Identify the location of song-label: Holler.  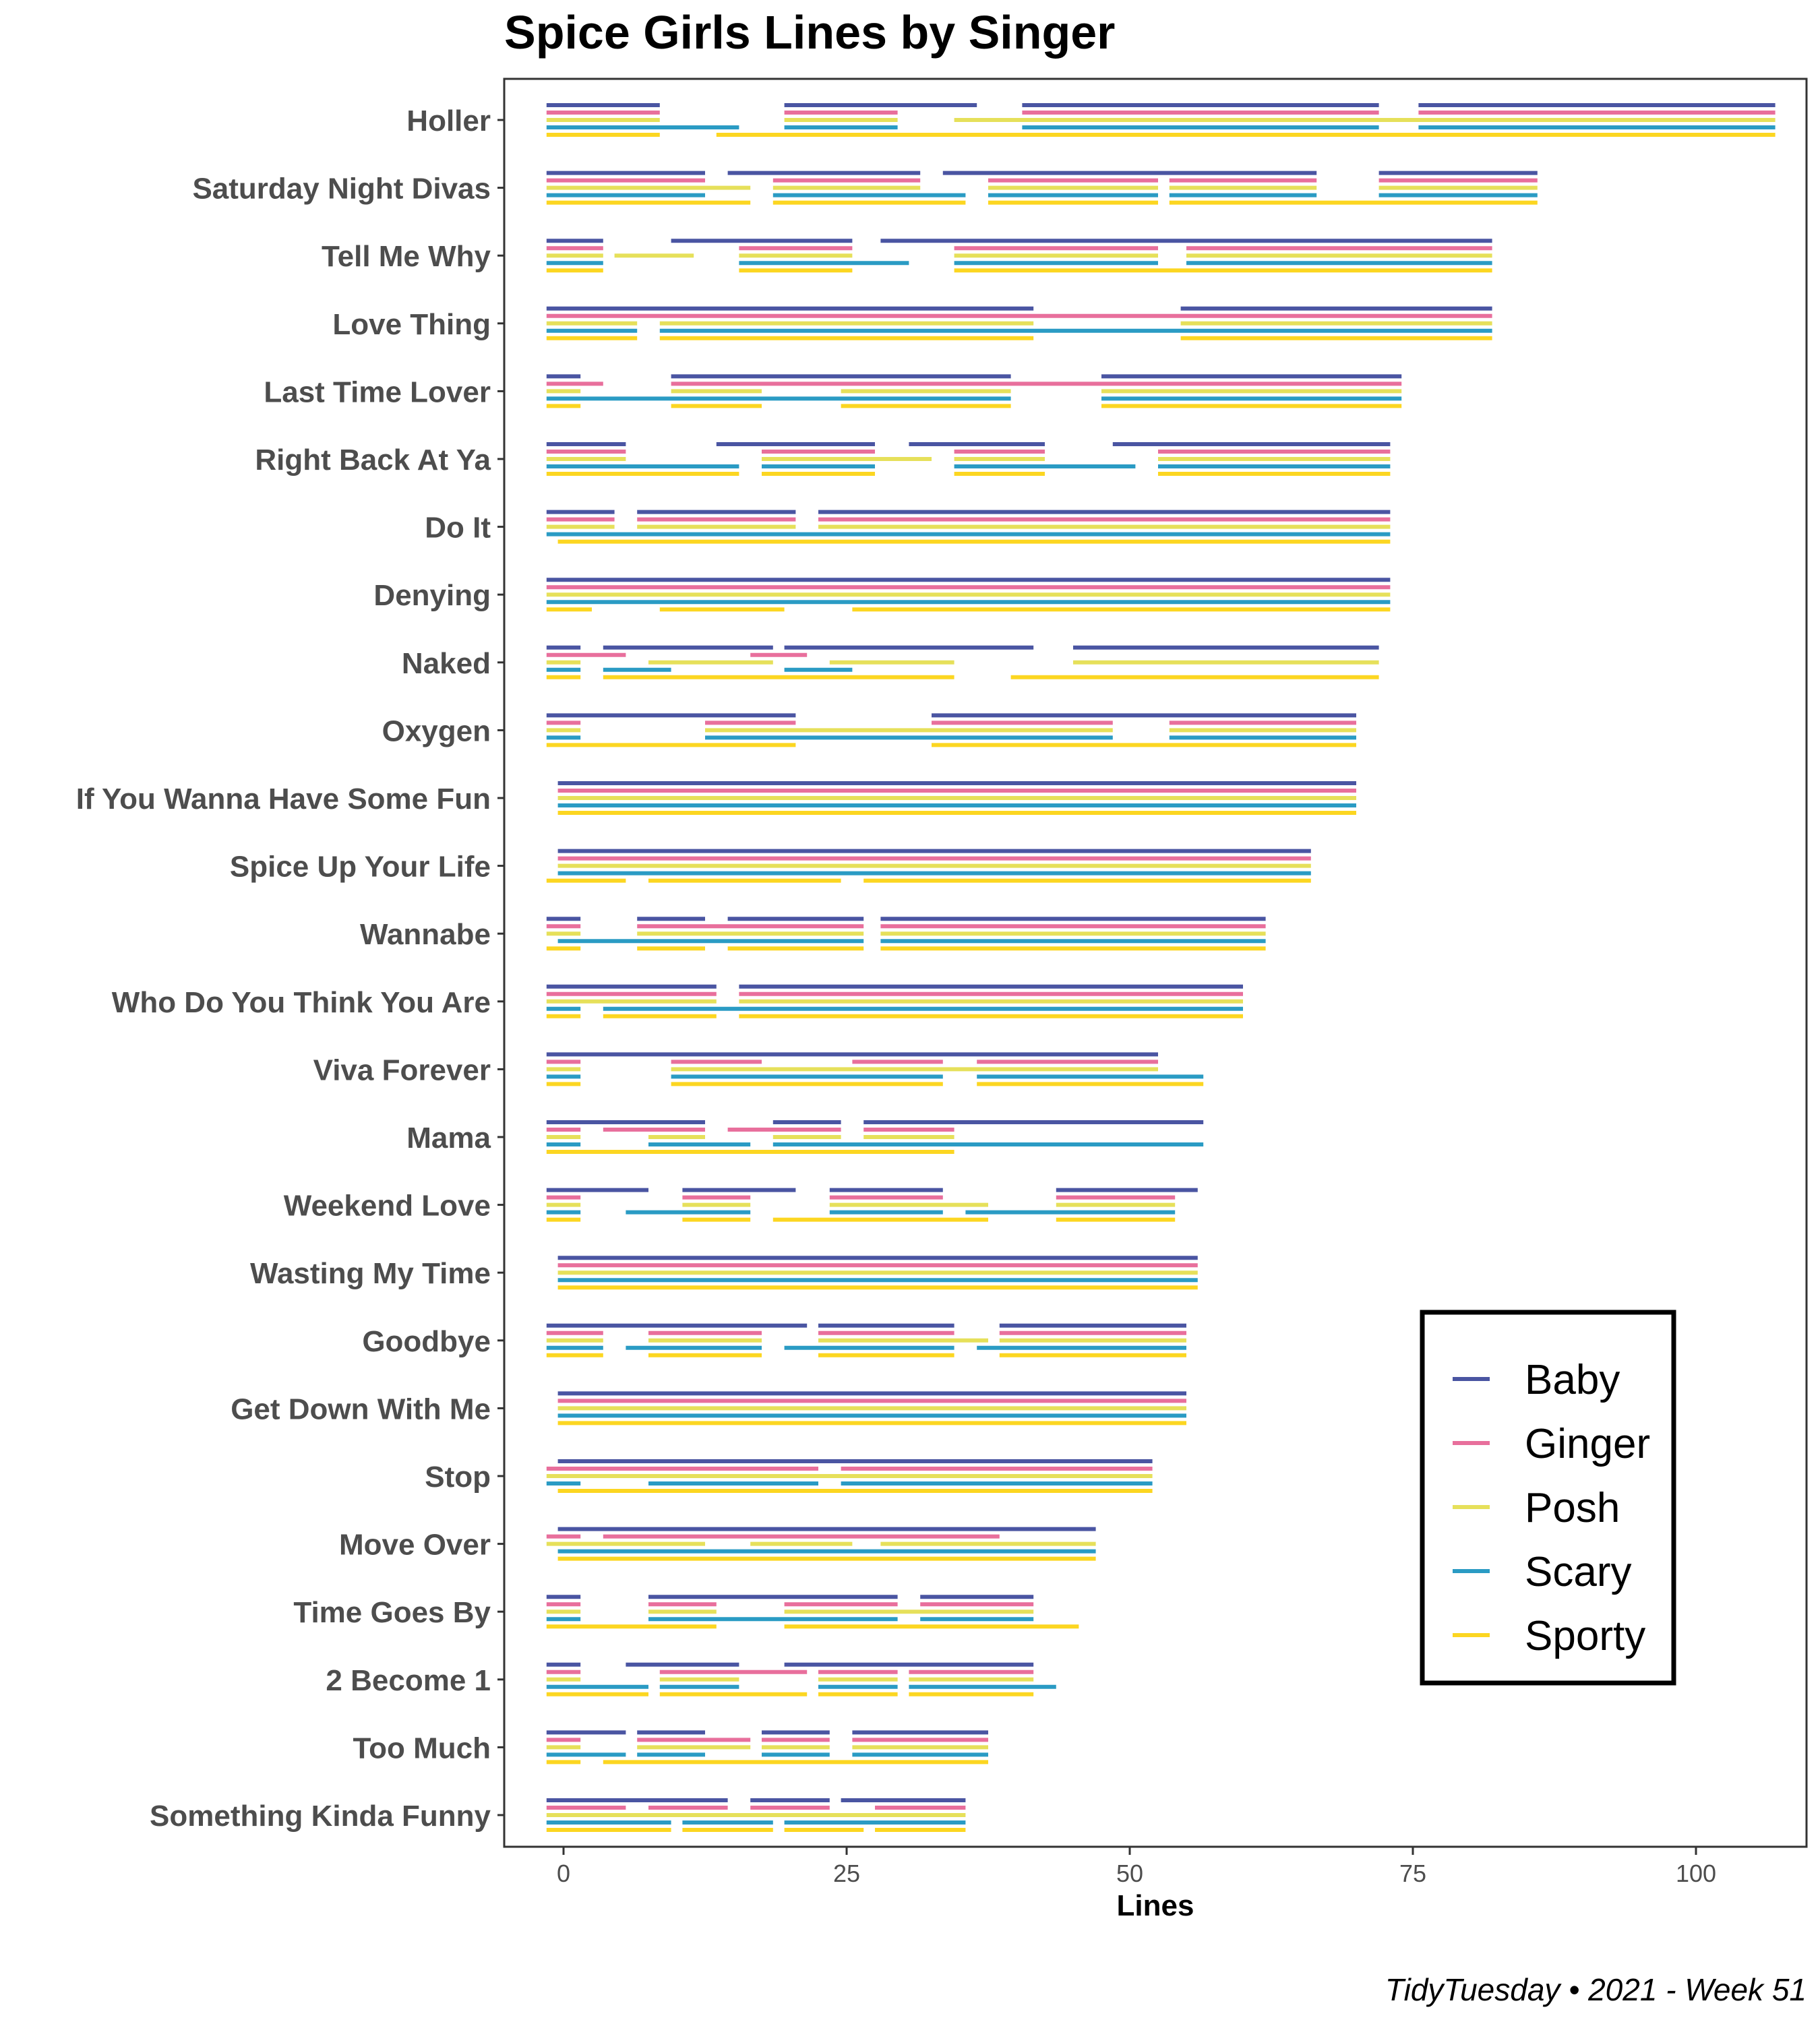
(448, 120).